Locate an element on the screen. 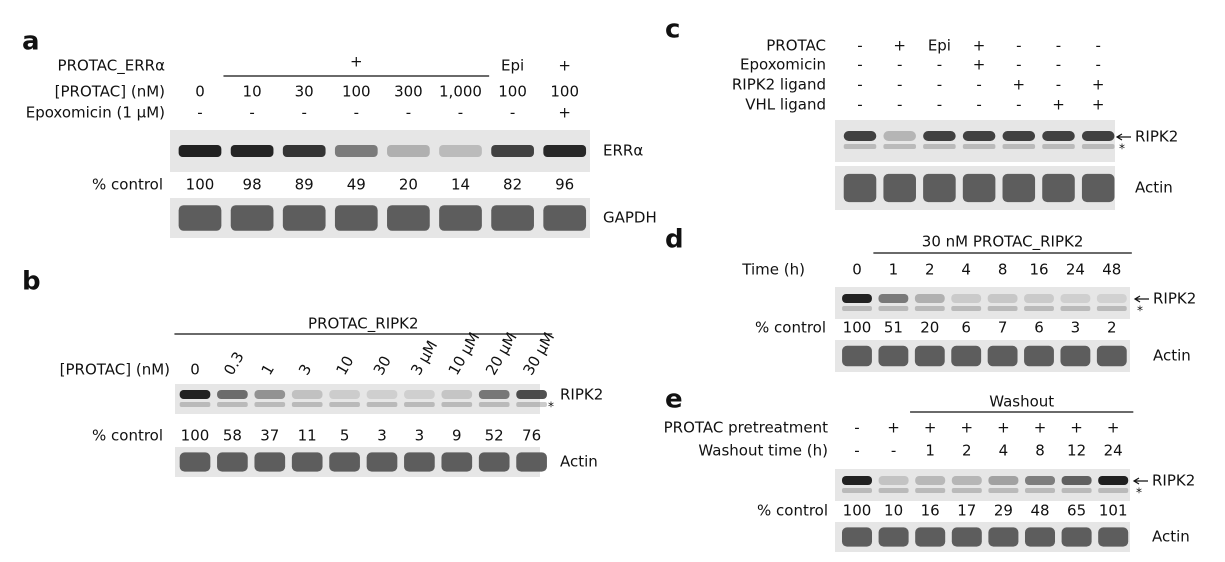 The height and width of the screenshot is (562, 1225). percent-value: 82 is located at coordinates (512, 185).